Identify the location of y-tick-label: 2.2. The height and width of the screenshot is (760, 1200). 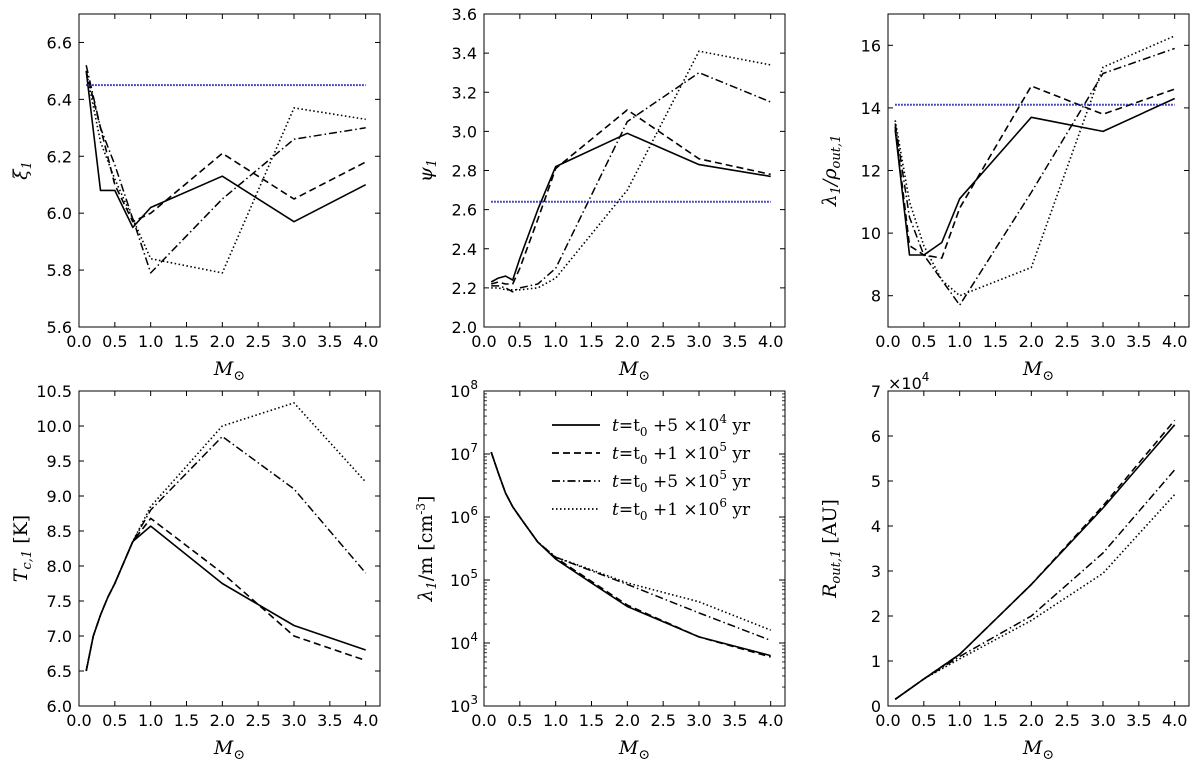
(464, 288).